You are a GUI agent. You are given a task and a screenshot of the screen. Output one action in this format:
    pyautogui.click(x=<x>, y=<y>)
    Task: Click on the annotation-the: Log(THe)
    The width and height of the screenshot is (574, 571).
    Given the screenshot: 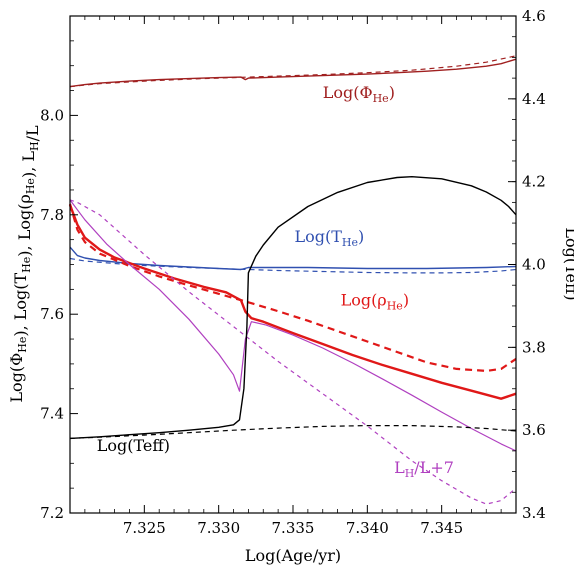 What is the action you would take?
    pyautogui.click(x=329, y=238)
    